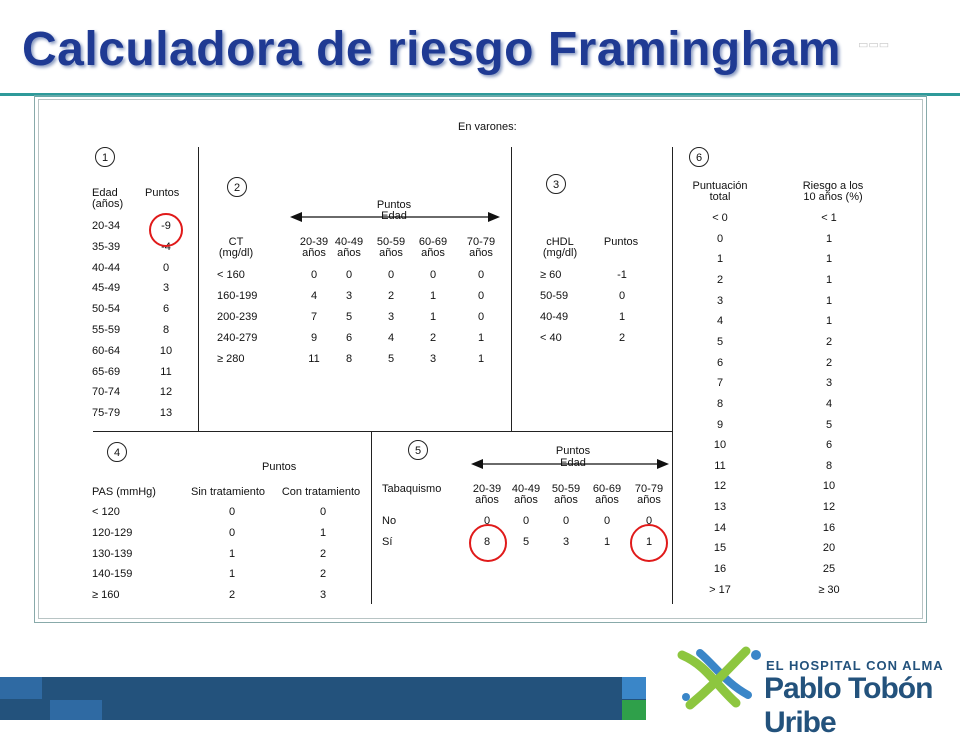 This screenshot has width=960, height=740. What do you see at coordinates (720, 548) in the screenshot?
I see `s6-score-cell: 15` at bounding box center [720, 548].